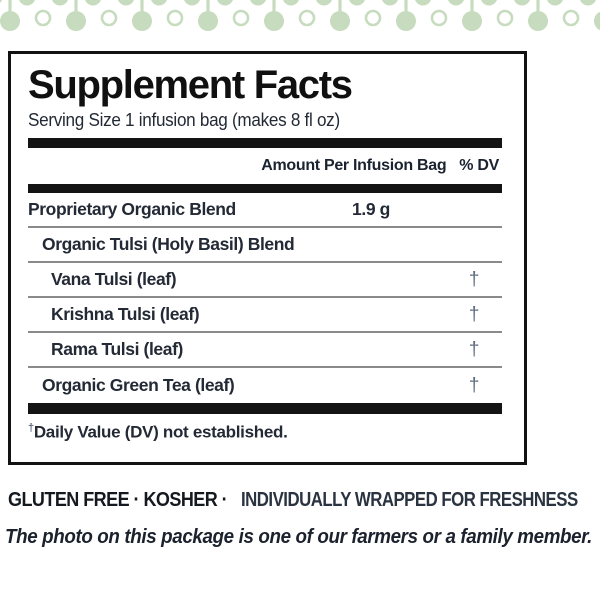  What do you see at coordinates (118, 500) in the screenshot?
I see `claims-gluten-free-kosher: GLUTEN FREE · KOSHER ·` at bounding box center [118, 500].